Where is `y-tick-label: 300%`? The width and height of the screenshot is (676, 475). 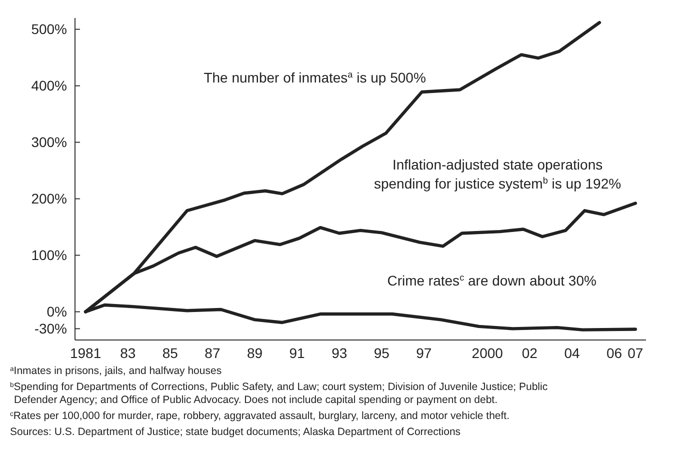 y-tick-label: 300% is located at coordinates (49, 142).